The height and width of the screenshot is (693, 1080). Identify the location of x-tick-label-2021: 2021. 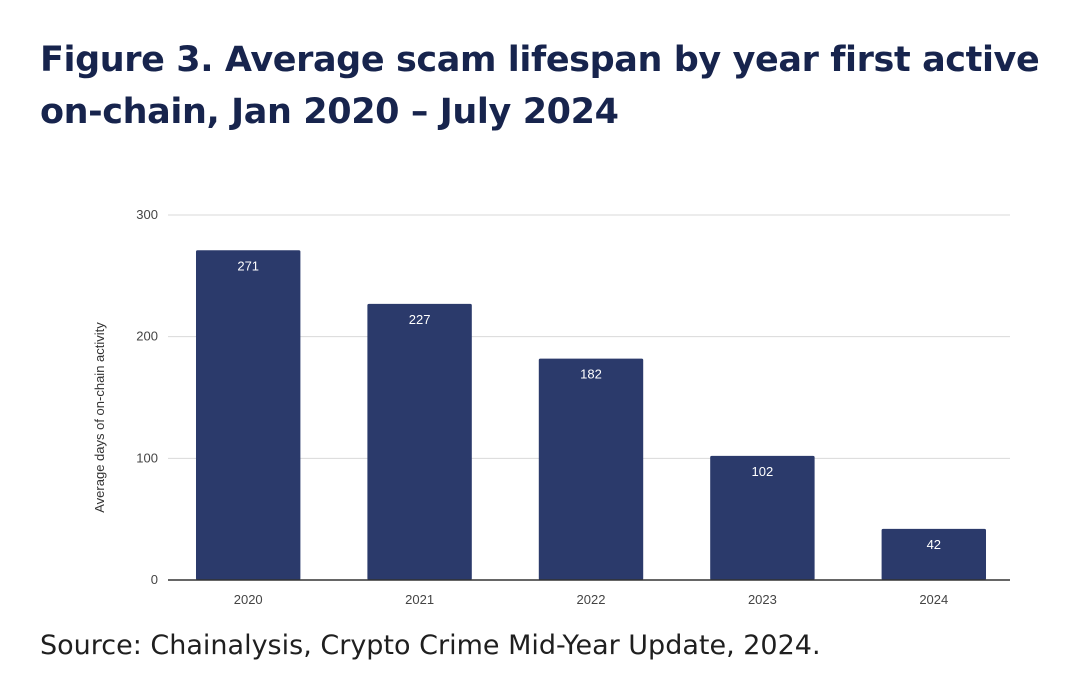
(419, 599).